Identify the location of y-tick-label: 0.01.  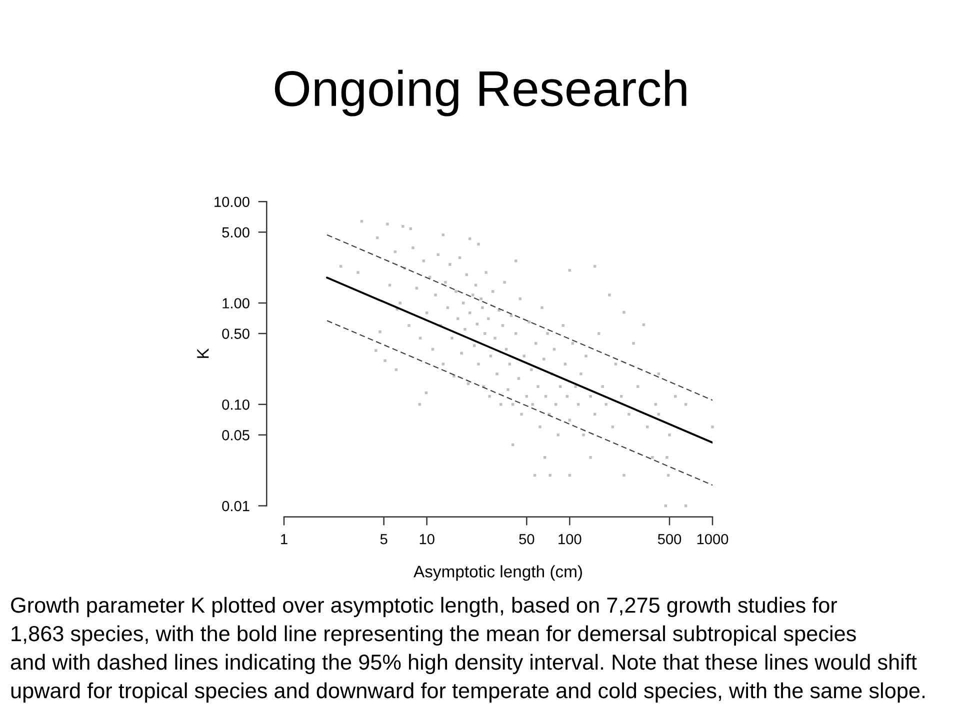
(236, 506).